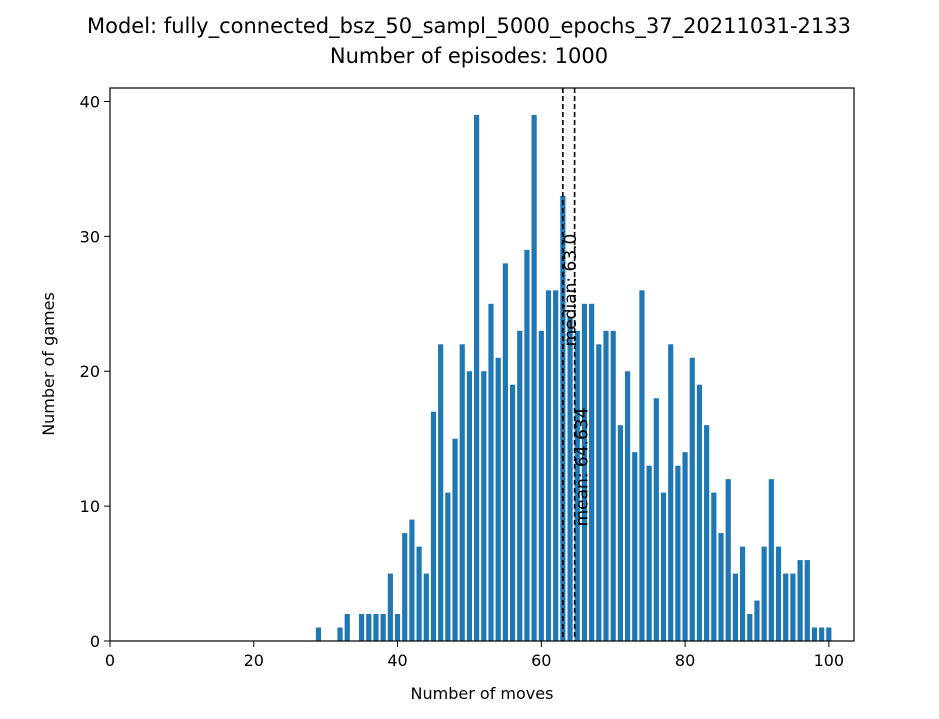 The width and height of the screenshot is (939, 719). What do you see at coordinates (469, 56) in the screenshot?
I see `chart-subtitle: Number of episodes: 1000` at bounding box center [469, 56].